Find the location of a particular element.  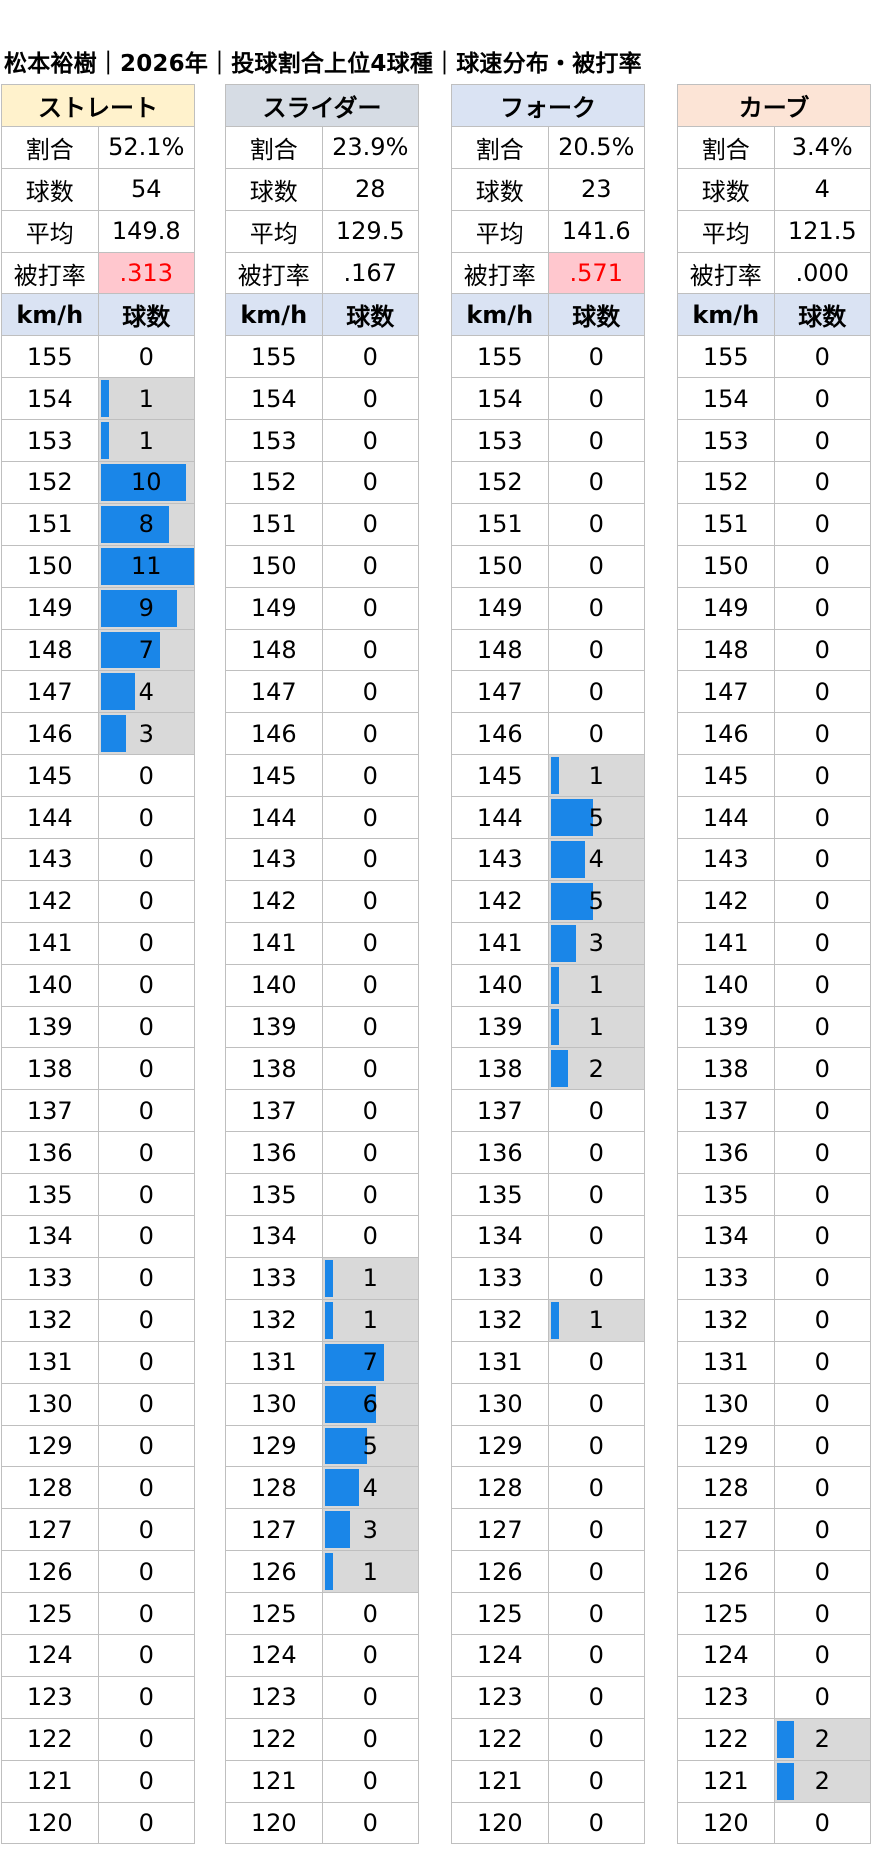

speed-tick-label: 135 is located at coordinates (726, 1195).